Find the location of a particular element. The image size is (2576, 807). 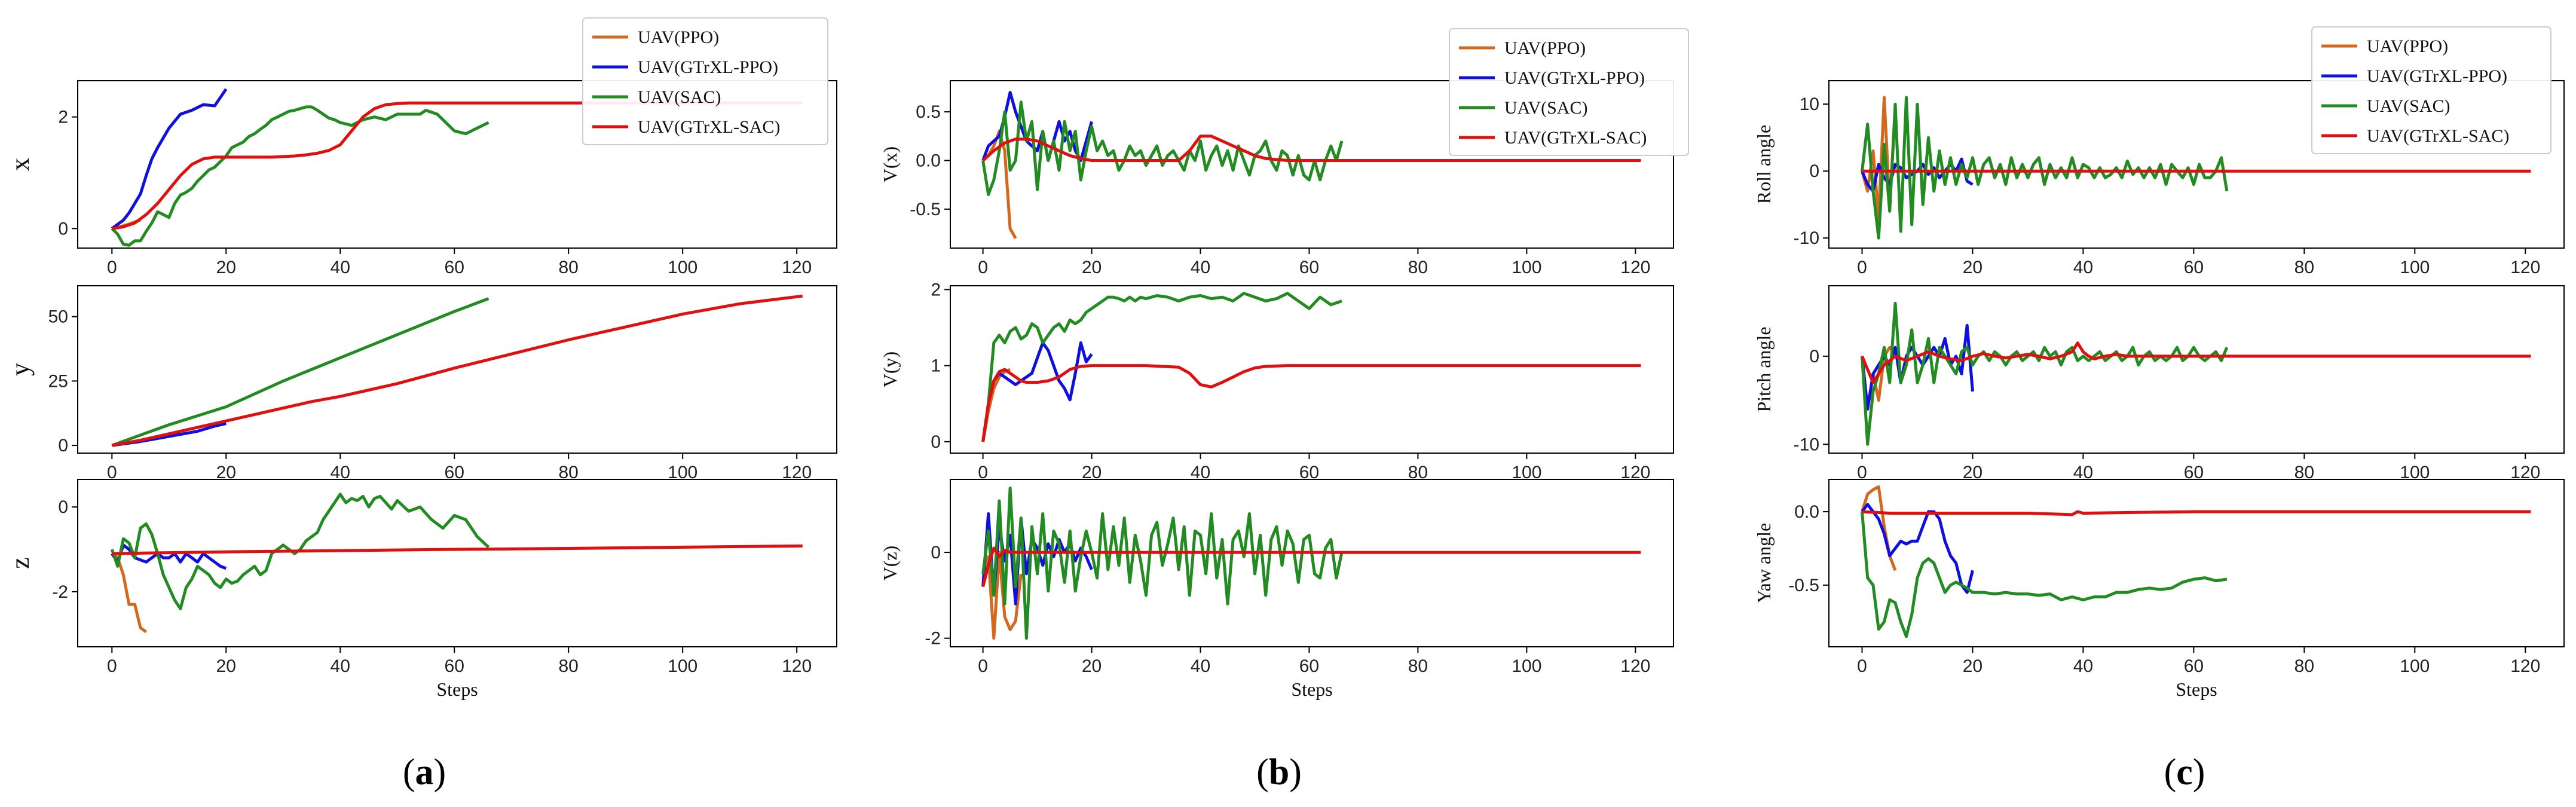

ylabel-yaw: Yaw angle is located at coordinates (1764, 563).